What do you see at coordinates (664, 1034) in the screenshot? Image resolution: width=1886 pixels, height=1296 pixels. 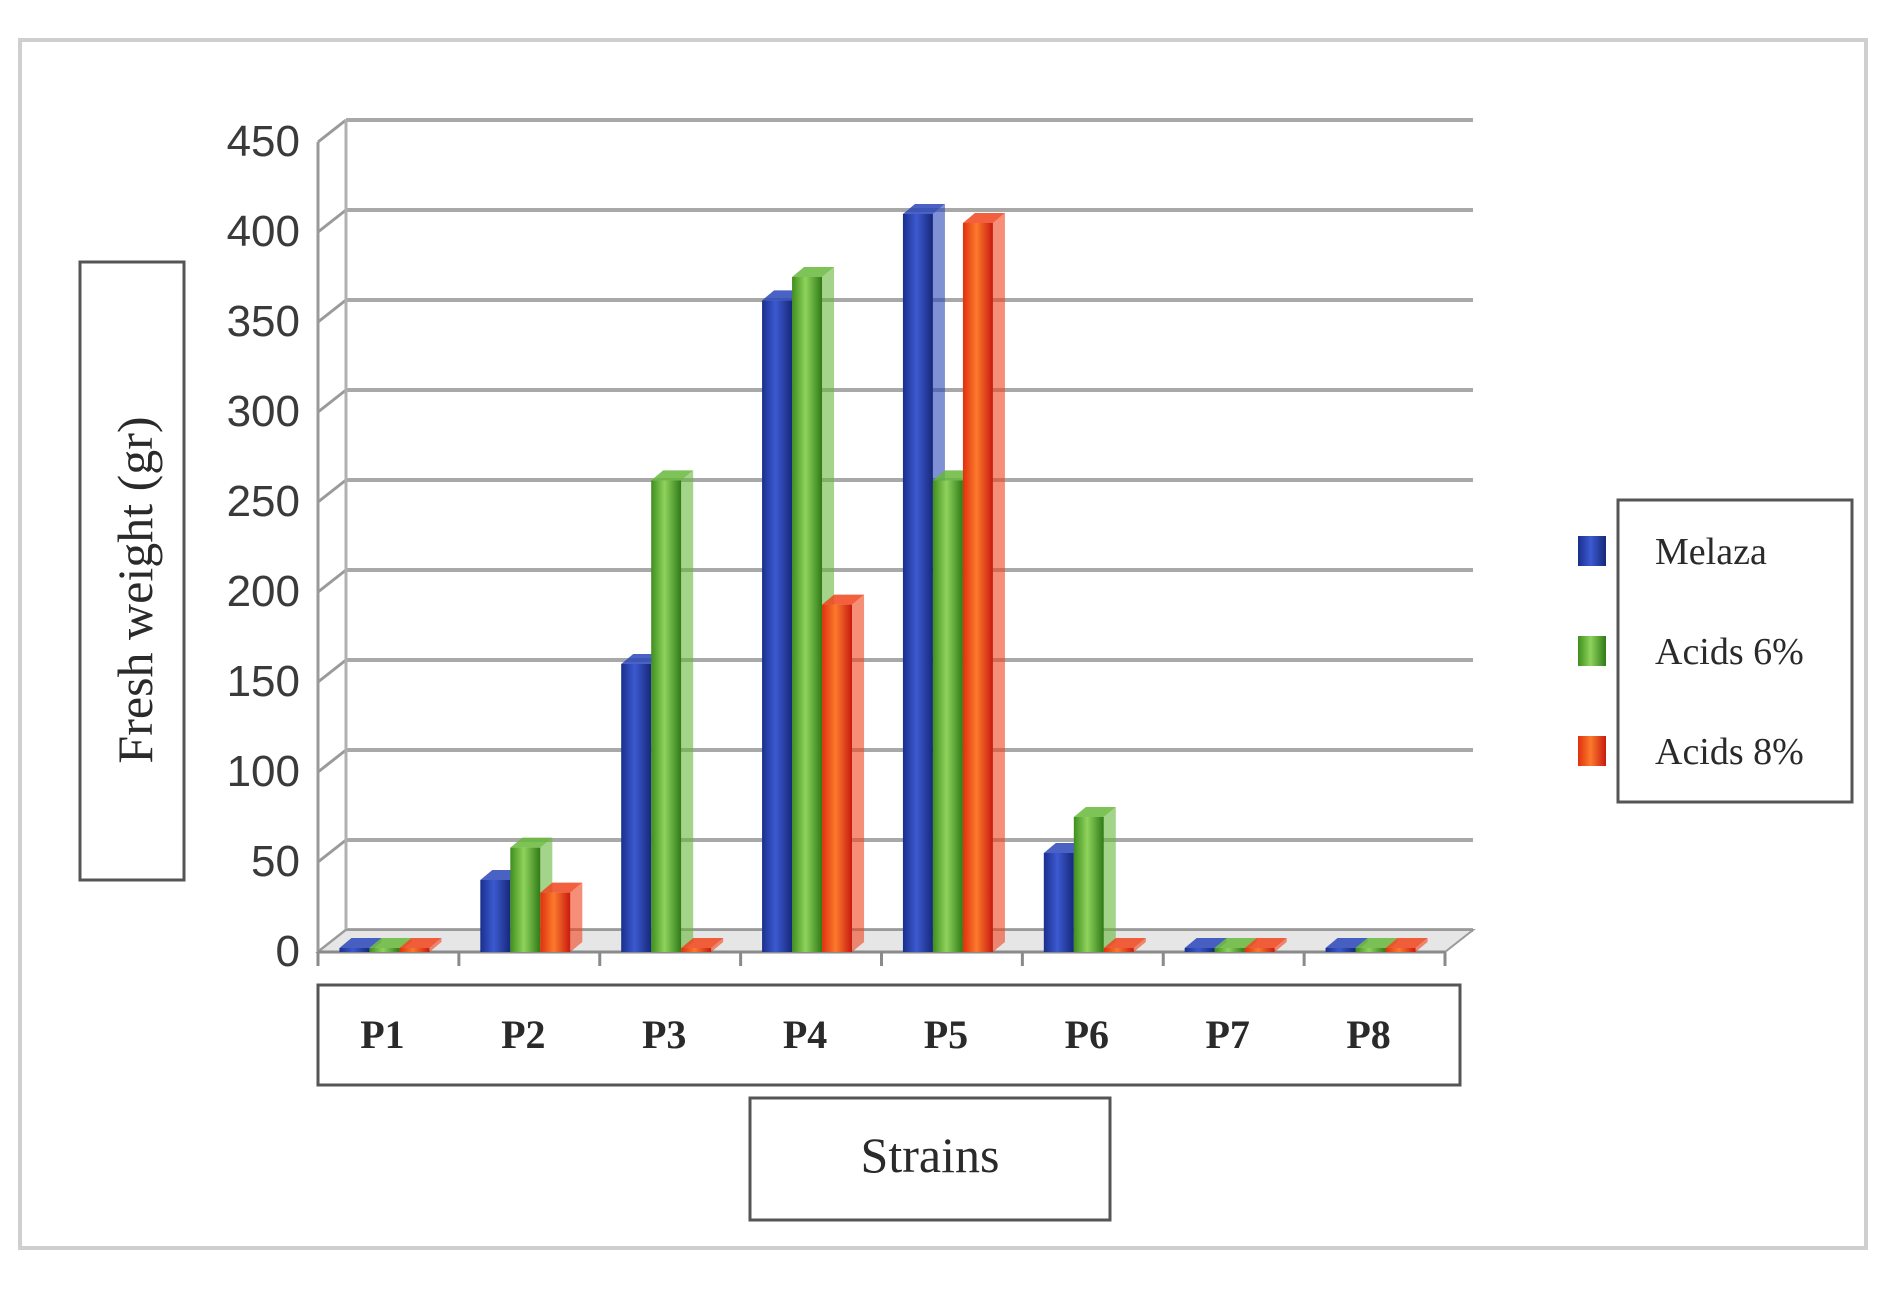 I see `x-tick-label: P3` at bounding box center [664, 1034].